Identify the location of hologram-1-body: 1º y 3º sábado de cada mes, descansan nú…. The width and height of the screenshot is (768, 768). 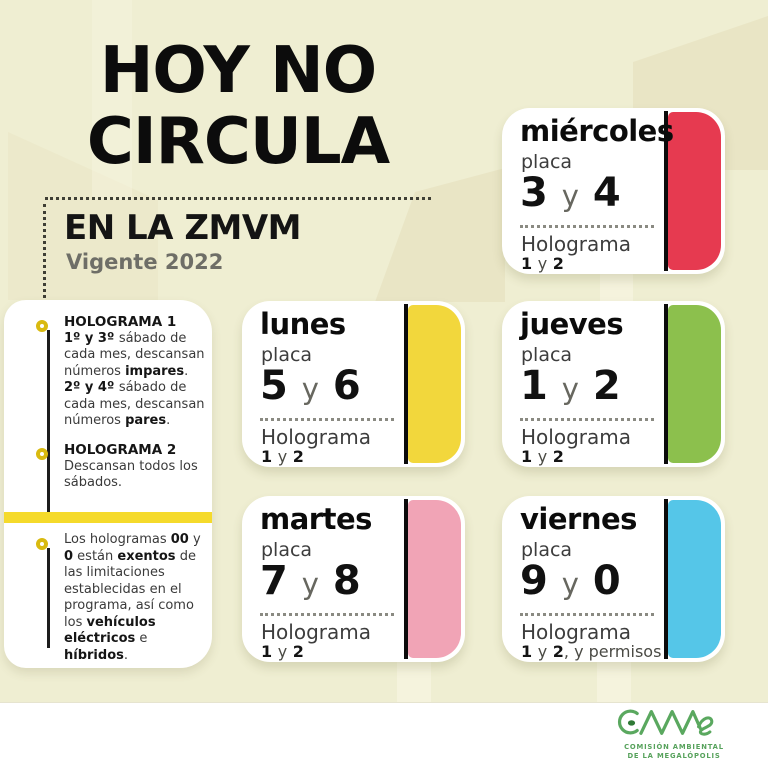
(134, 379).